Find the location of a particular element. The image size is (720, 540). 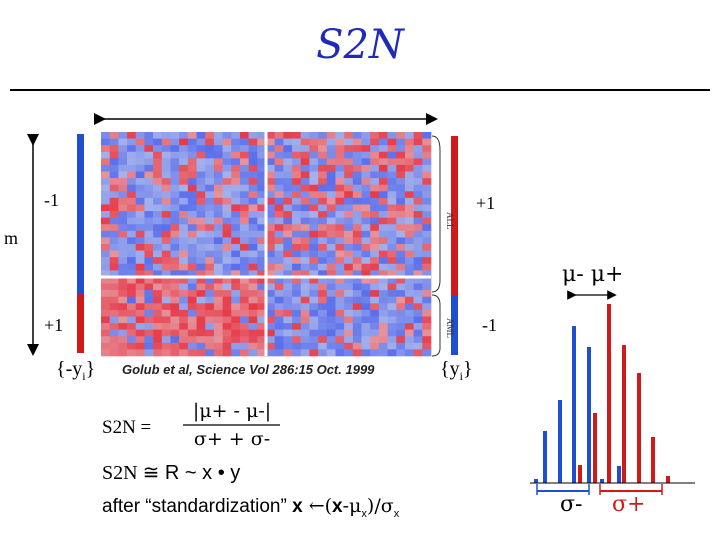

std-x: x is located at coordinates (297, 506).